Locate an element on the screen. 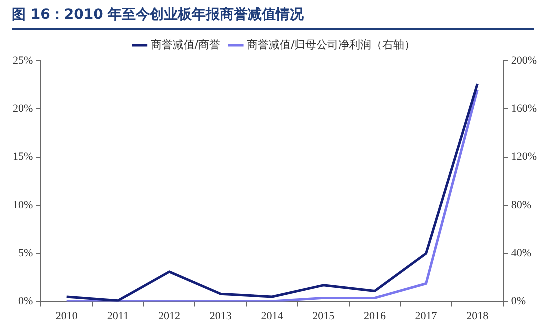 The image size is (550, 331). x-tick-label: 2018 is located at coordinates (478, 316).